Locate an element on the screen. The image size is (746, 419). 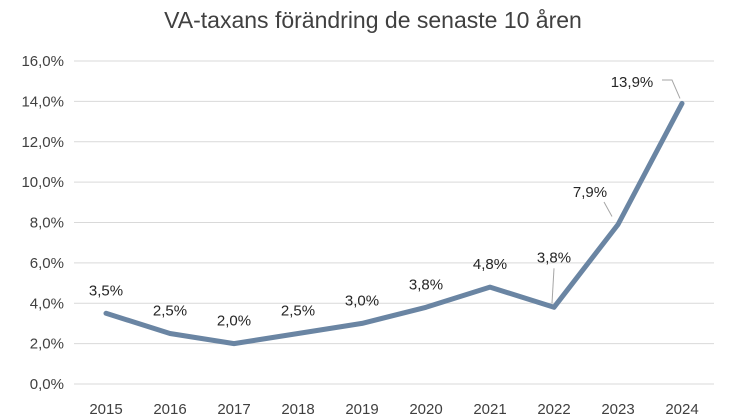
x-axis-tick-labels: 2015 2016 2017 2018 2019 2020 2021 2022 2023 2024 is located at coordinates (393, 409).